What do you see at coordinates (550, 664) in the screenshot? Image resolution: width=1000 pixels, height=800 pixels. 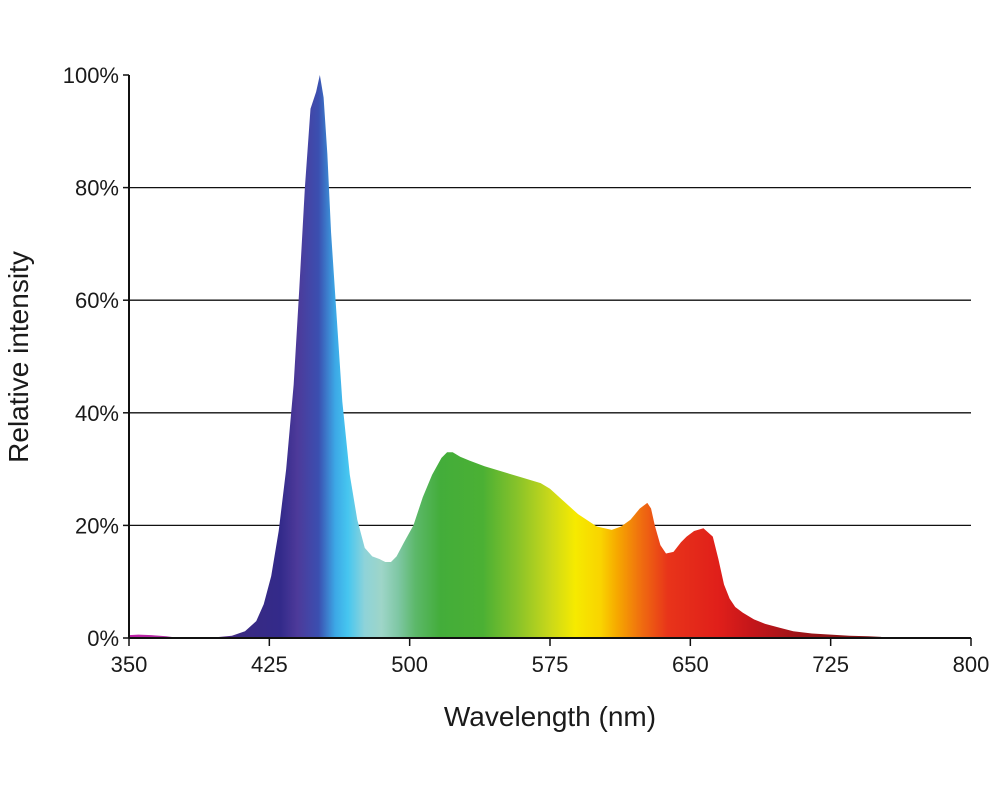 I see `x-tick-label-575: 575` at bounding box center [550, 664].